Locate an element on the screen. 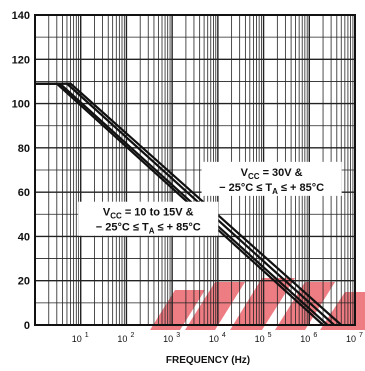 The image size is (365, 371). x-tick-label-exponent: 4 is located at coordinates (224, 335).